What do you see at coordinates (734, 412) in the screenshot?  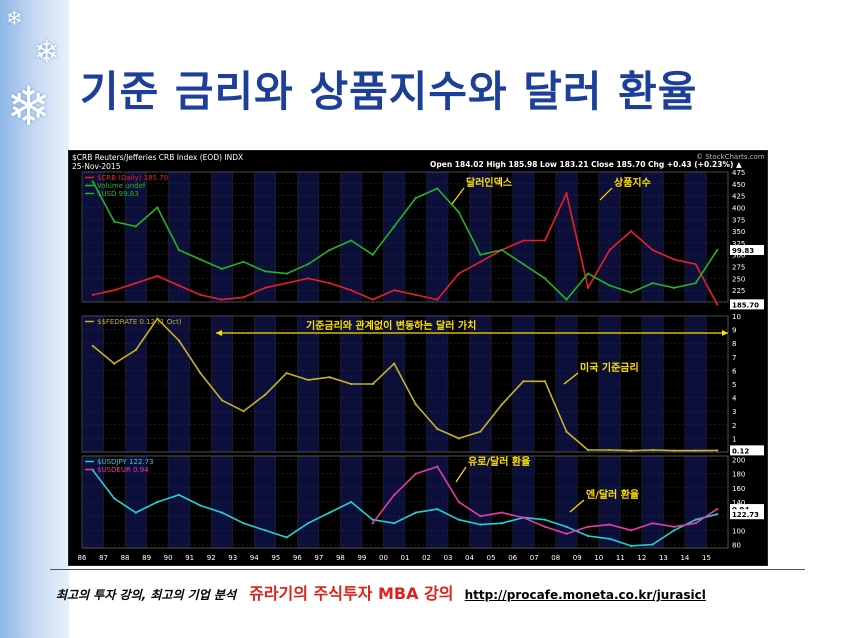 I see `y-tick-label: 3` at bounding box center [734, 412].